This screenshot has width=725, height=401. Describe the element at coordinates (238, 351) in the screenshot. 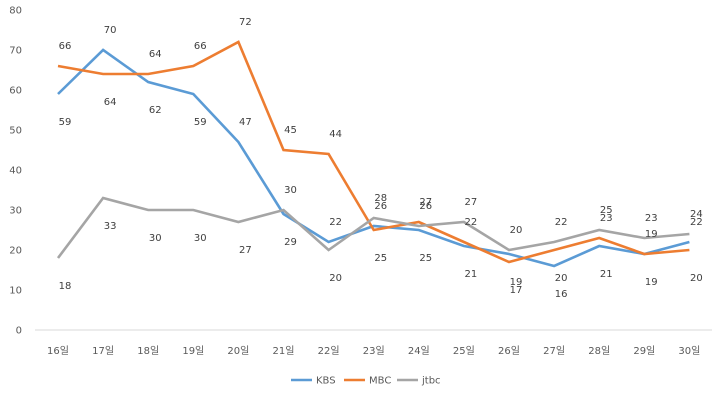

I see `x-tick-label: 20일` at that location.